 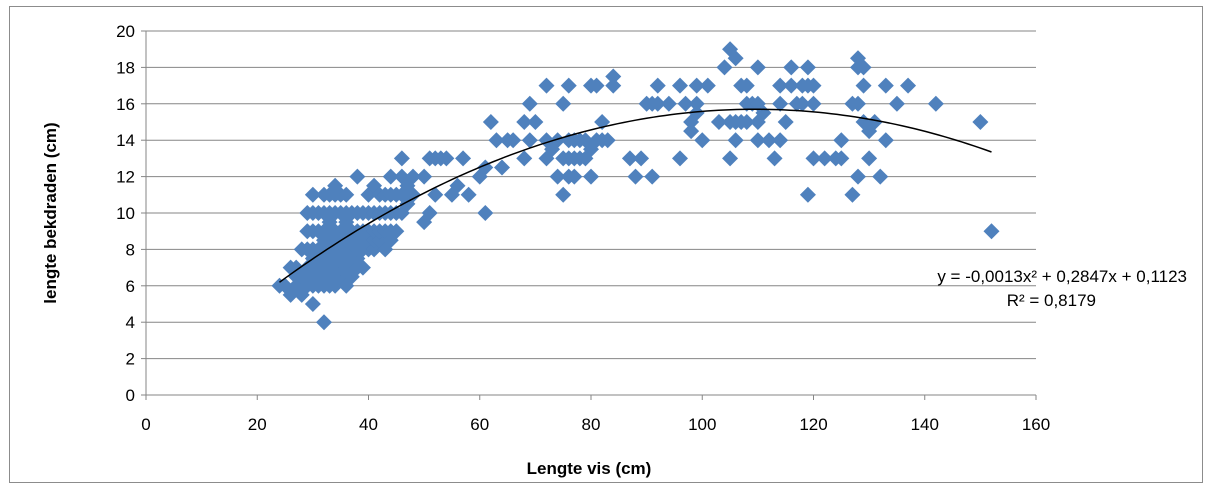 What do you see at coordinates (257, 424) in the screenshot?
I see `x-tick-label: 20` at bounding box center [257, 424].